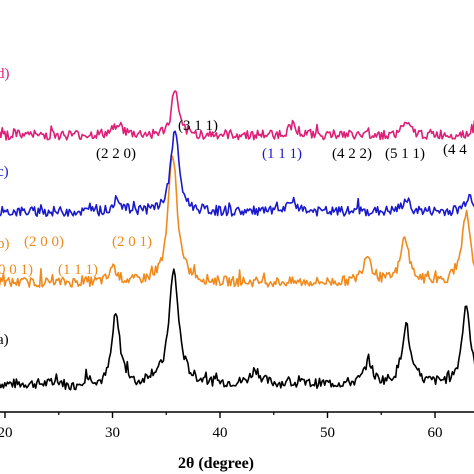 The image size is (474, 474). What do you see at coordinates (6, 433) in the screenshot?
I see `x-tick-label: 20` at bounding box center [6, 433].